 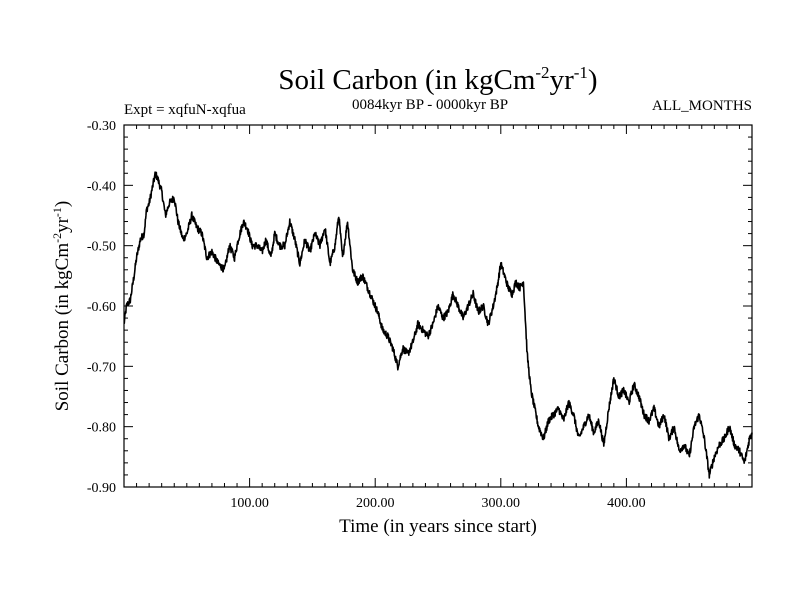 What do you see at coordinates (62, 327) in the screenshot?
I see `y-axis-label-main: Soil Carbon (in kgCm` at bounding box center [62, 327].